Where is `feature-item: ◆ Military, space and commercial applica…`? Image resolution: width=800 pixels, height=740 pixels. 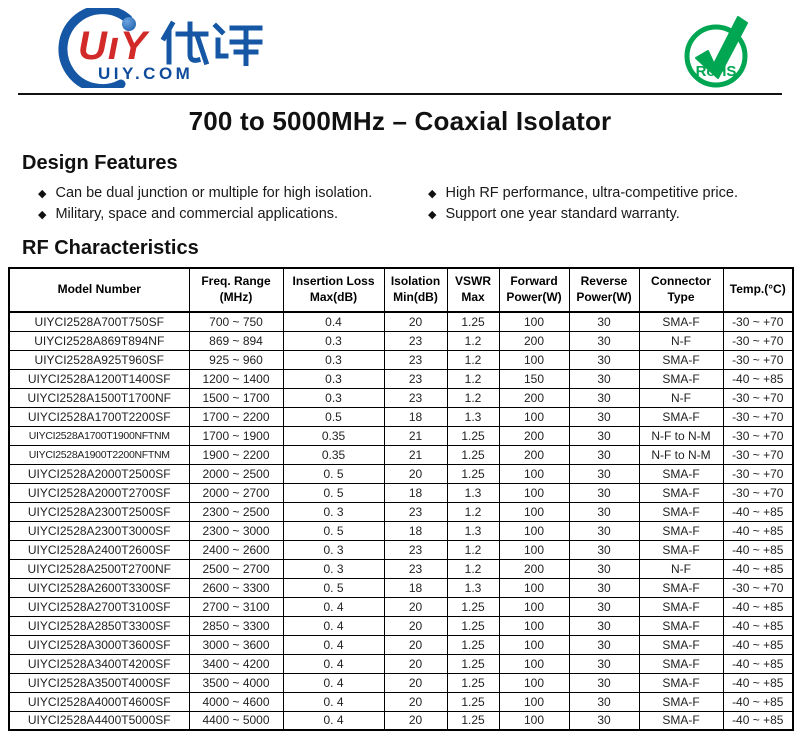
feature-item: ◆ Military, space and commercial applica… is located at coordinates (233, 214).